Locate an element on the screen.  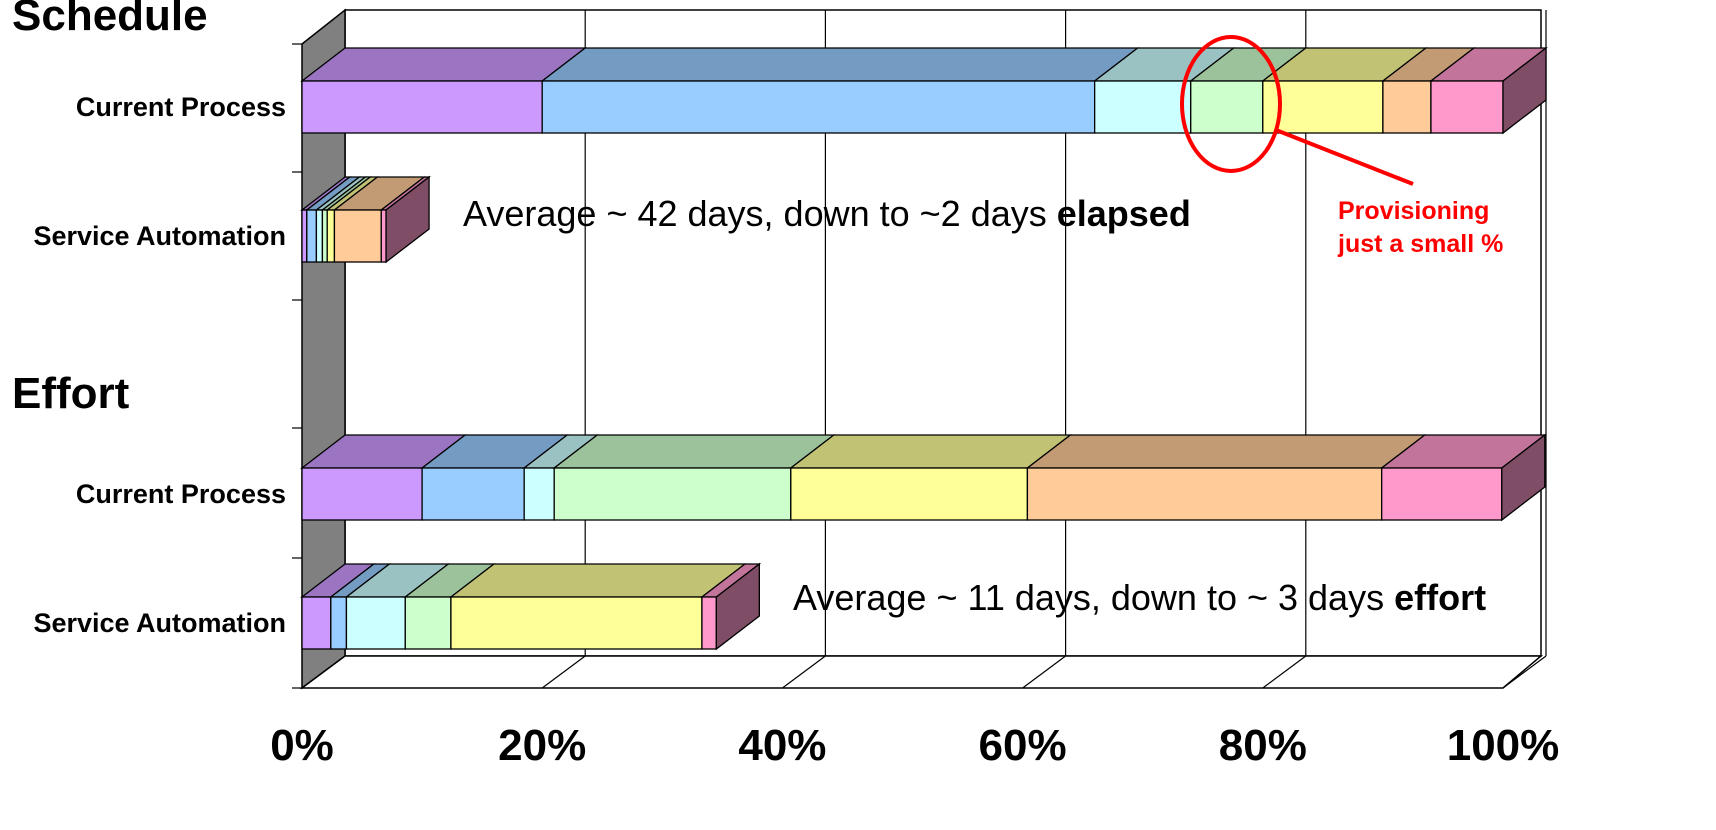
effort-note-text: Average ~ 11 days, down to ~ 3 days is located at coordinates (1093, 597).